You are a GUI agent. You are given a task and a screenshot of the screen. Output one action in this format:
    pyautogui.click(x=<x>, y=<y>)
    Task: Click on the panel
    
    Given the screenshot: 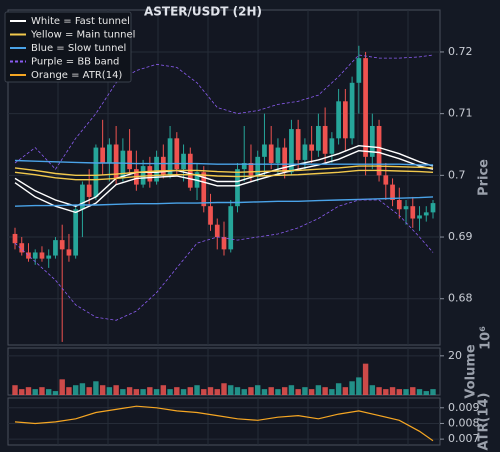 What is the action you would take?
    pyautogui.click(x=224, y=421)
    